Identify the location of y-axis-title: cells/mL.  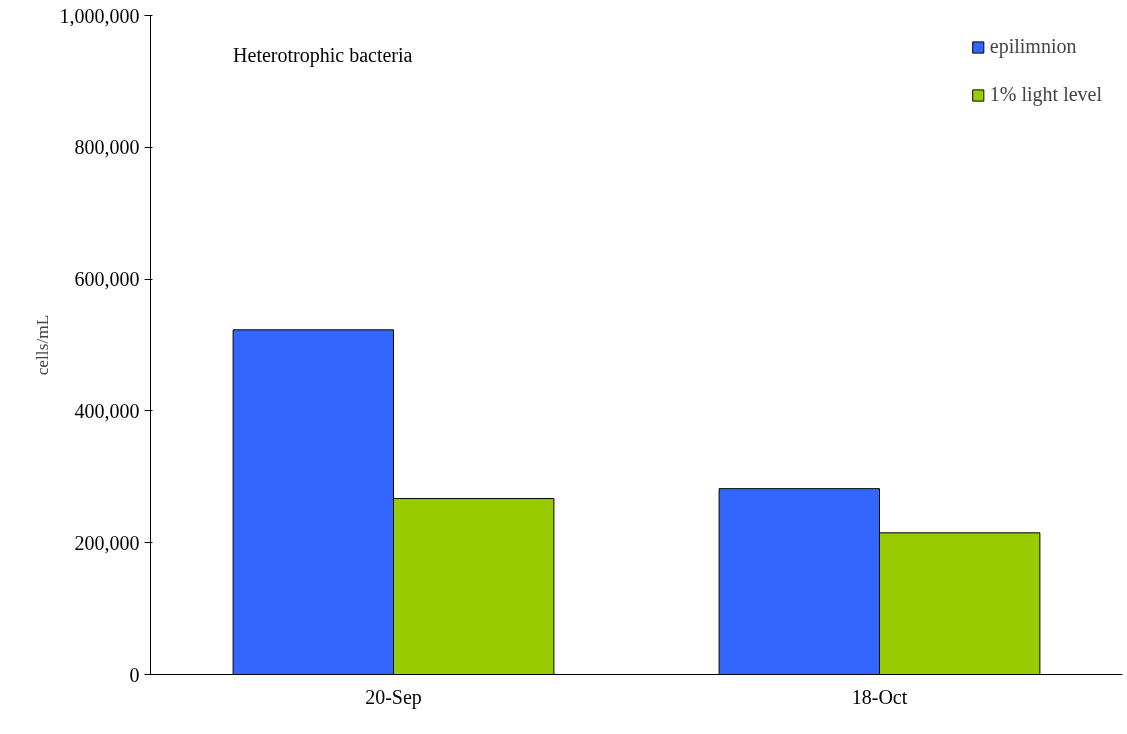
(42, 345).